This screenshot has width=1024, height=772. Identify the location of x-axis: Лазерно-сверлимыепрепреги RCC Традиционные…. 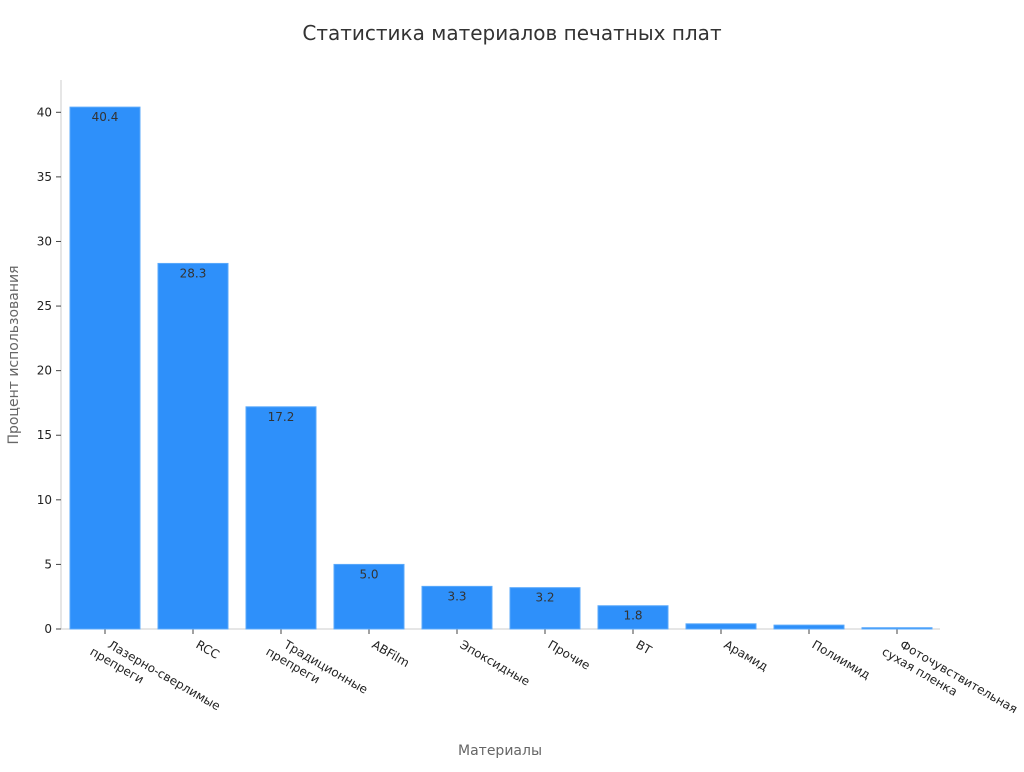
(540, 678).